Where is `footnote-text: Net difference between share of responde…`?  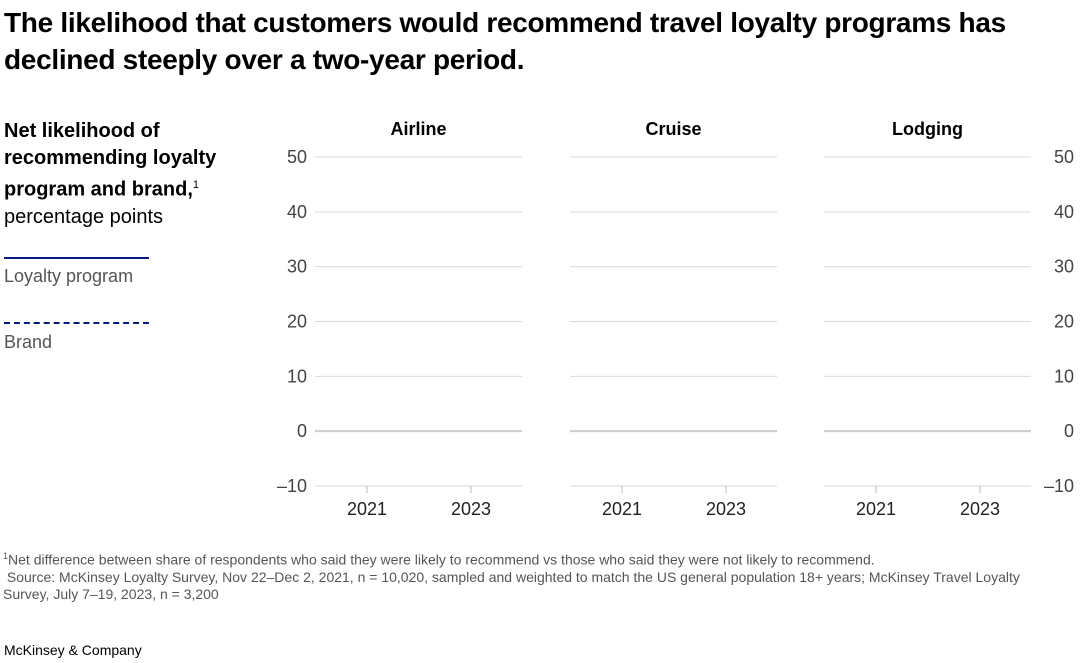 footnote-text: Net difference between share of responde… is located at coordinates (441, 559).